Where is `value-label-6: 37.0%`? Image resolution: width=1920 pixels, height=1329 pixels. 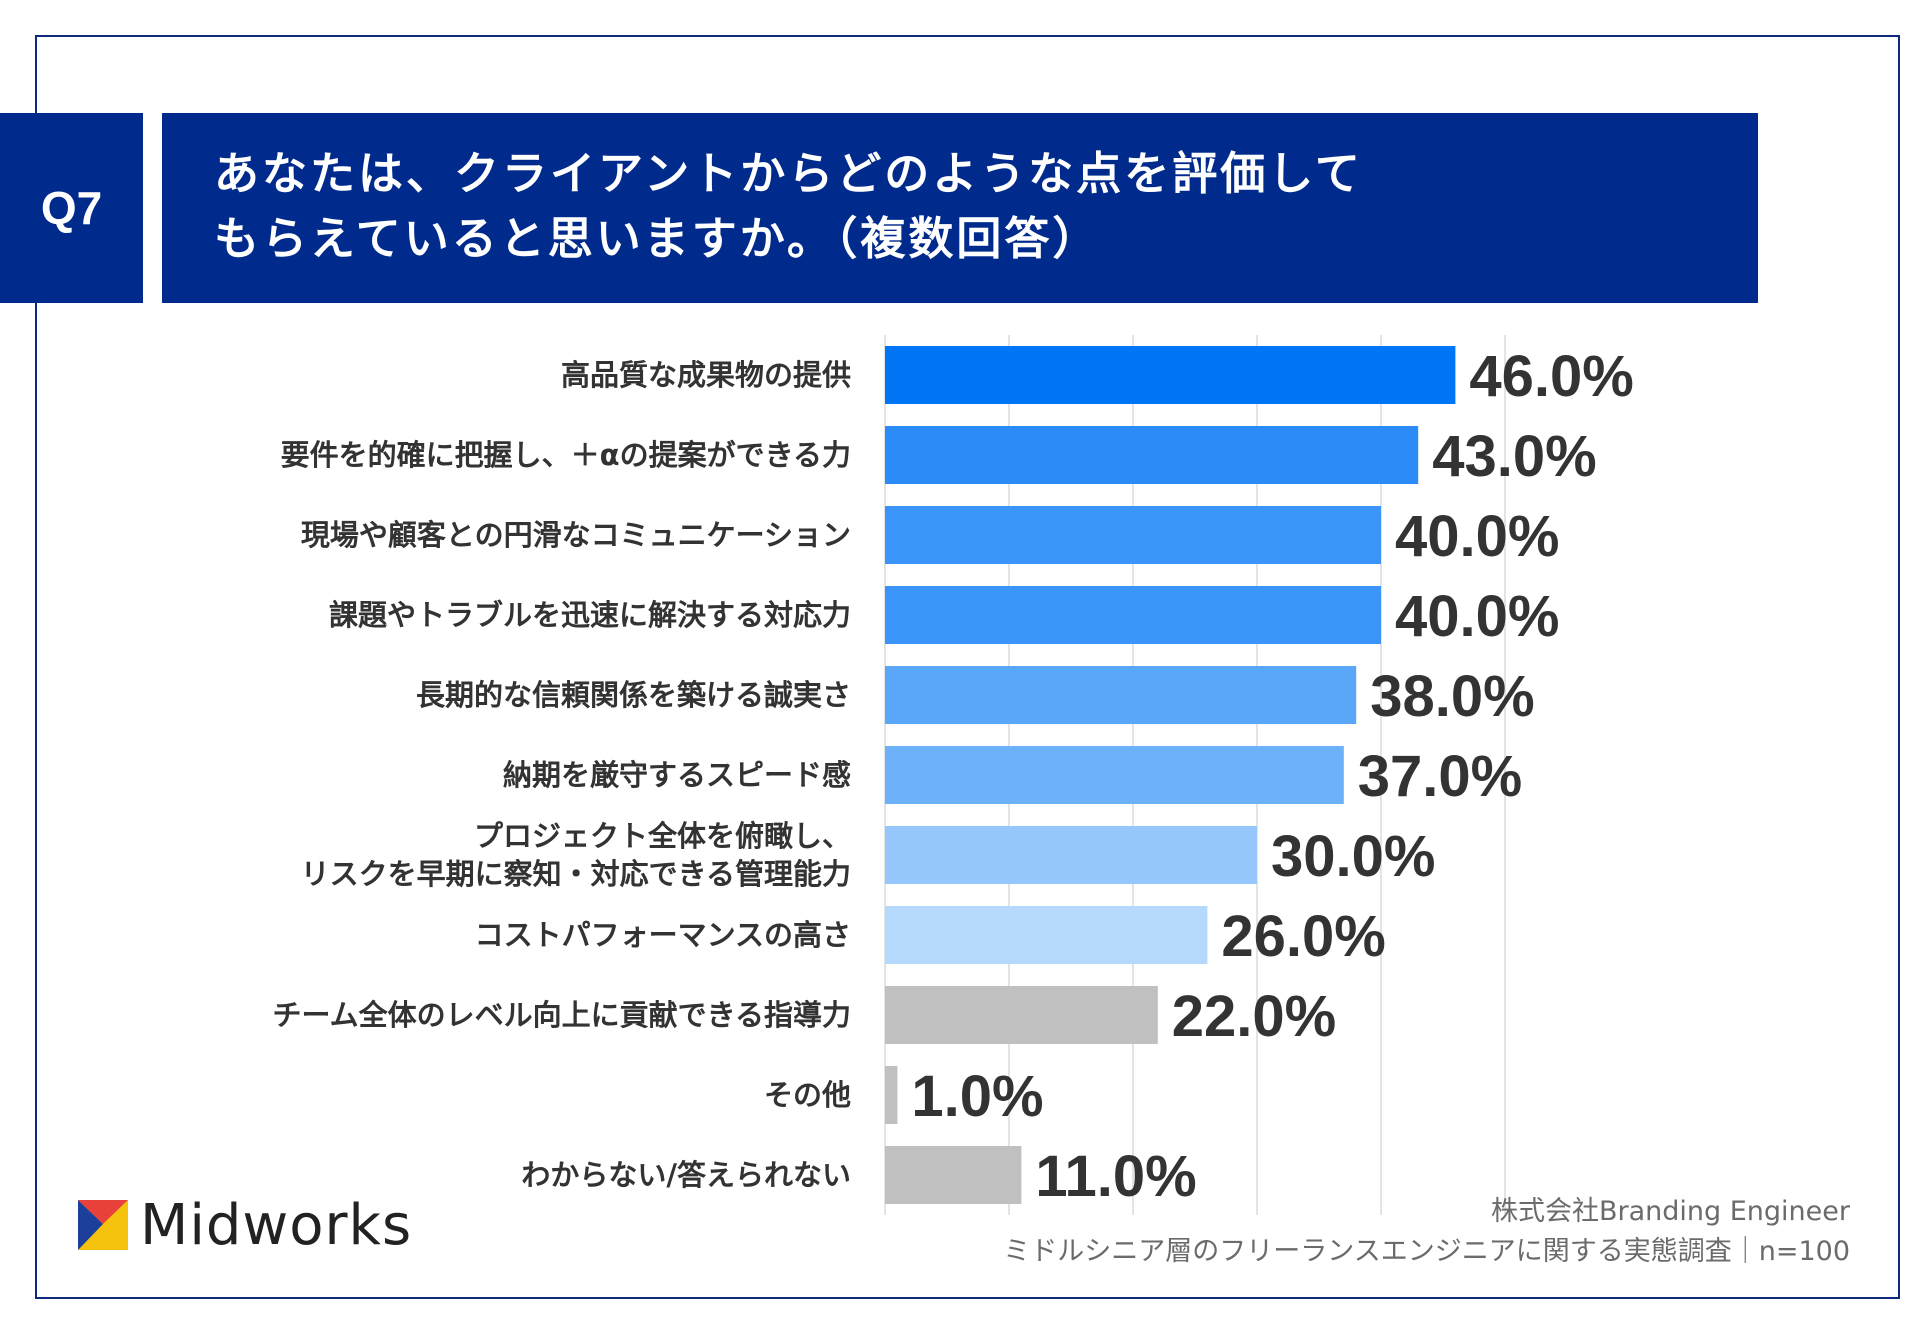 value-label-6: 37.0% is located at coordinates (1440, 776).